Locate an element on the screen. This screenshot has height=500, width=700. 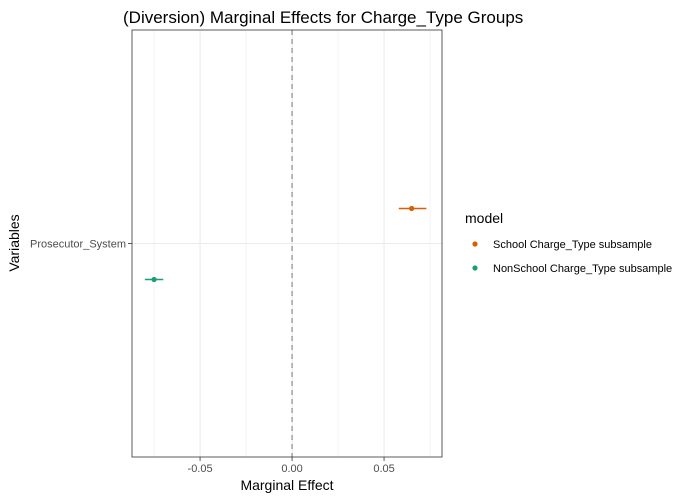
y-axis-title: Variables is located at coordinates (14, 242).